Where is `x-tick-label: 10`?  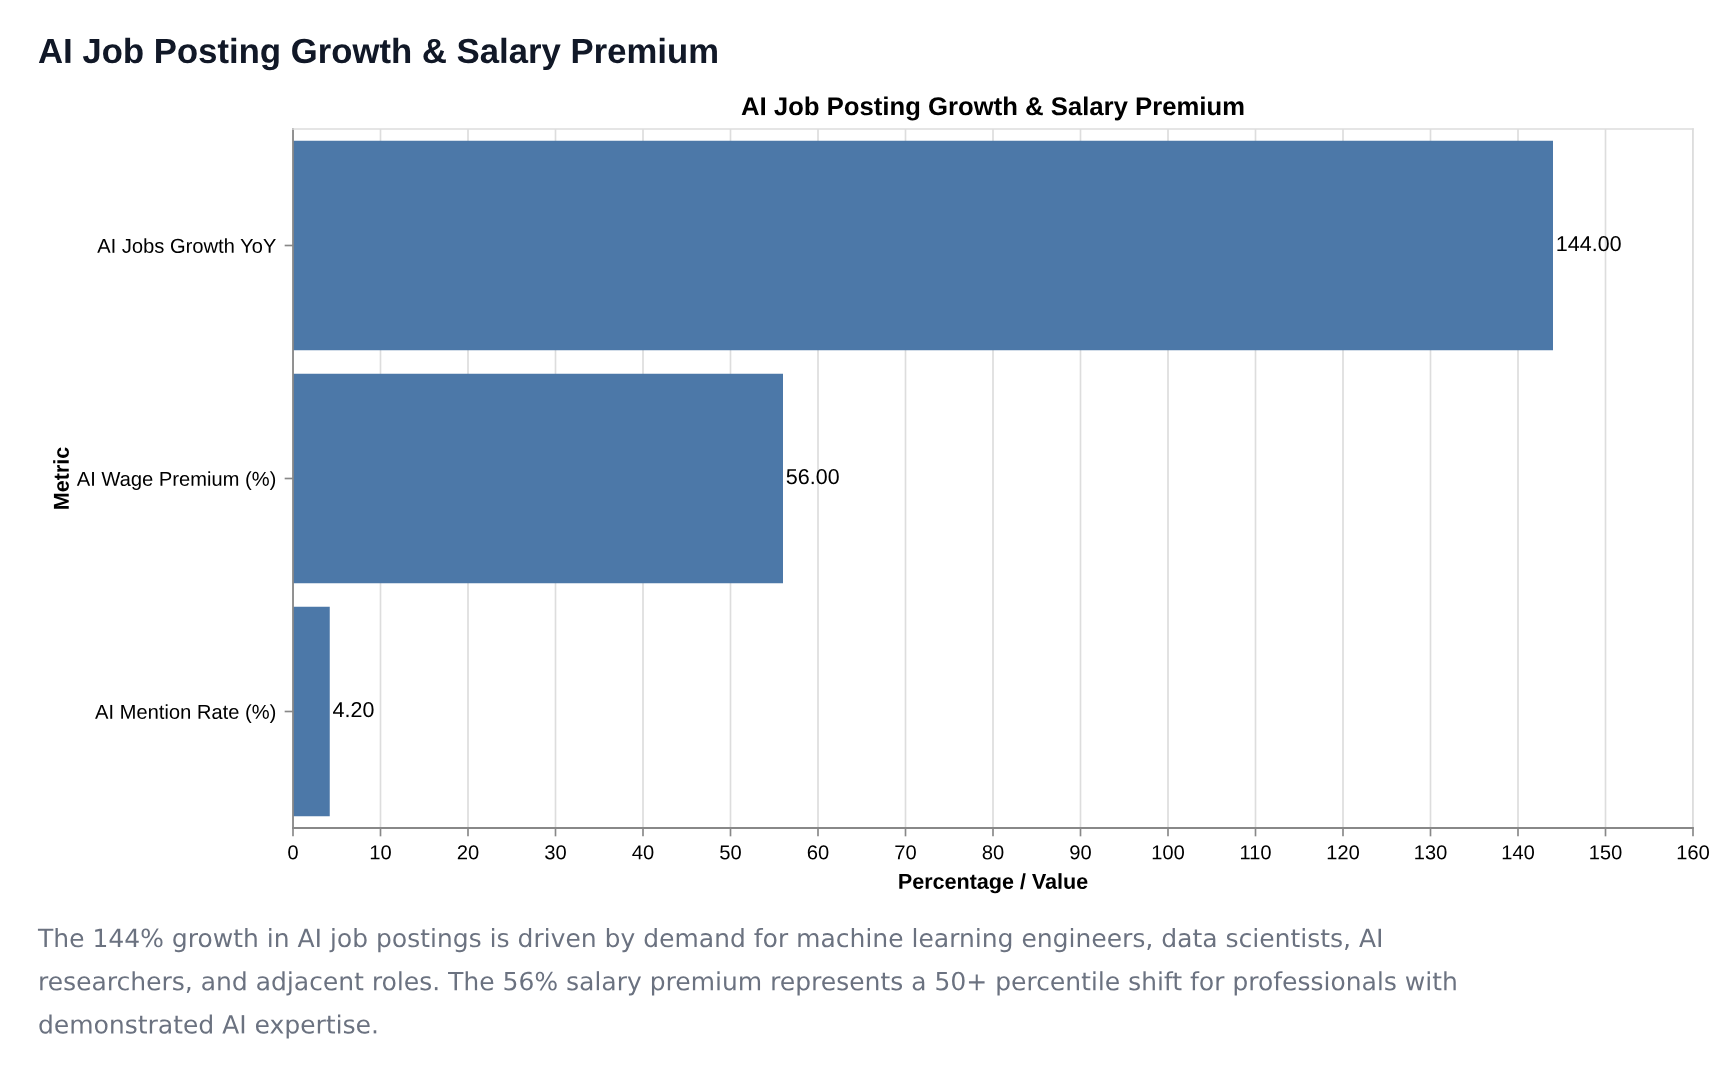
x-tick-label: 10 is located at coordinates (380, 852).